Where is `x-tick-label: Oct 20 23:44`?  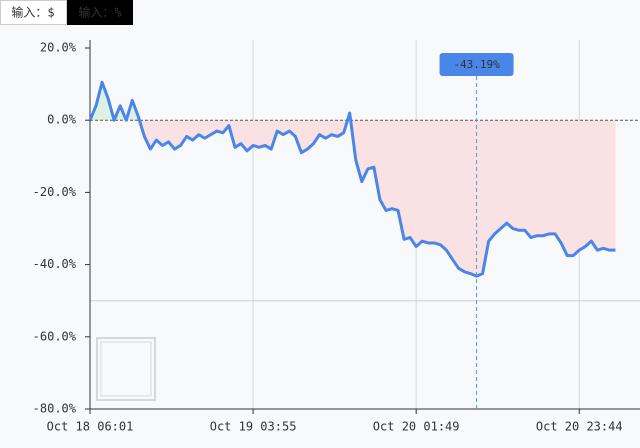 x-tick-label: Oct 20 23:44 is located at coordinates (579, 427).